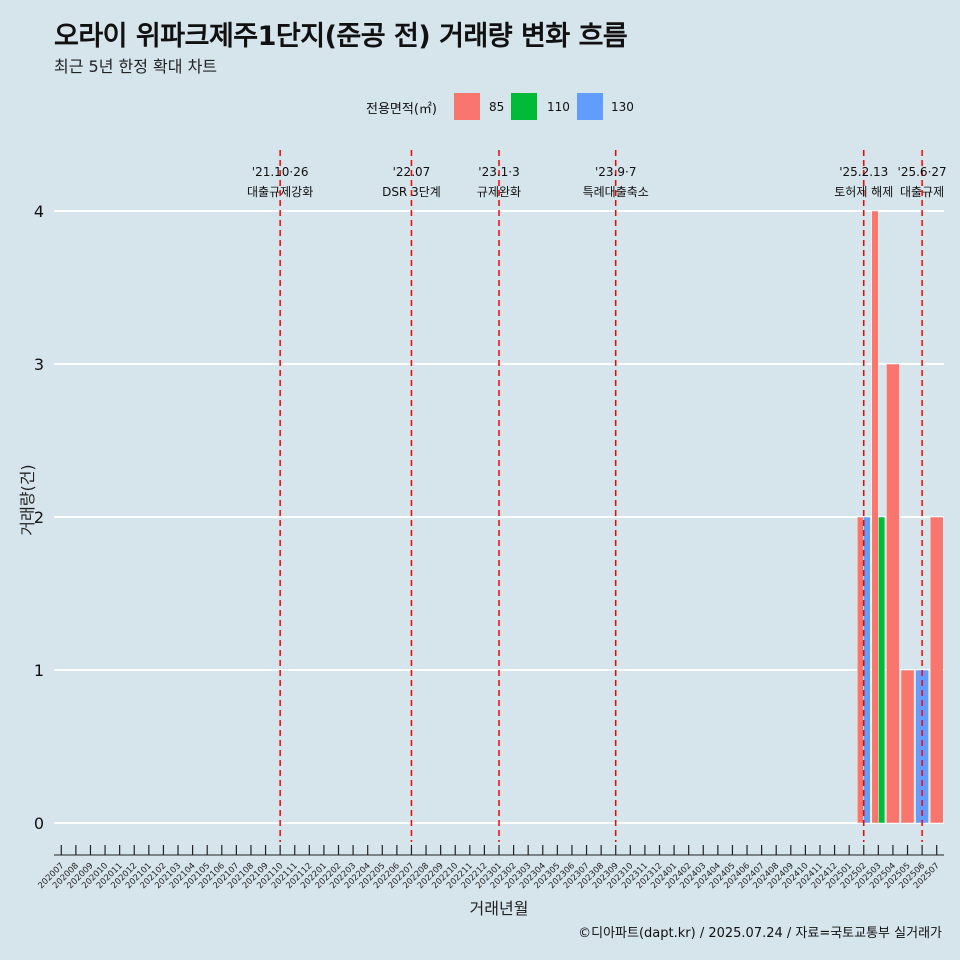  Describe the element at coordinates (558, 107) in the screenshot. I see `legend-label-110: 110` at that location.